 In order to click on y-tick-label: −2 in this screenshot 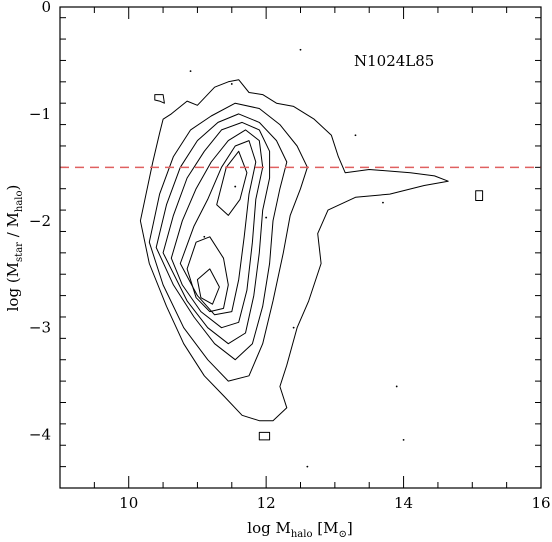, I will do `click(40, 221)`.